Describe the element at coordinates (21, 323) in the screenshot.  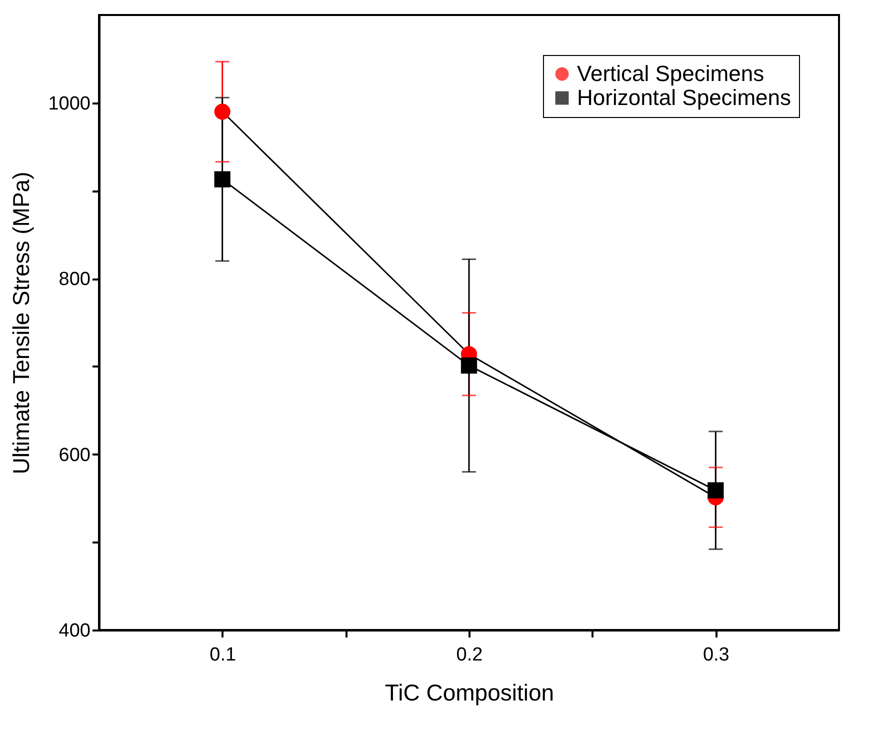
I see `y-axis-title: Ultimate Tensile Stress (MPa)` at that location.